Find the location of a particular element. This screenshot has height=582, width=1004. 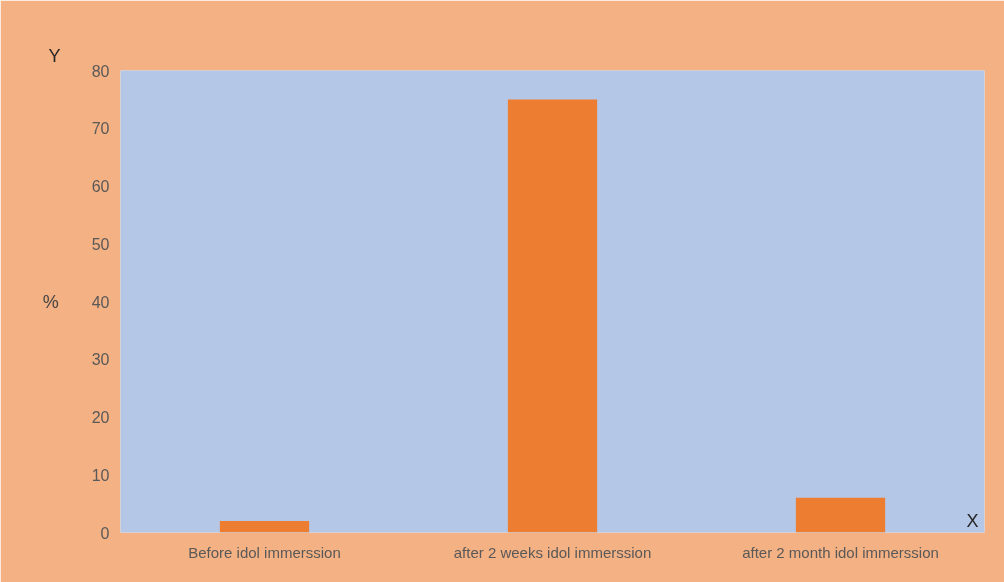

y-tick-label: 70 is located at coordinates (100, 129).